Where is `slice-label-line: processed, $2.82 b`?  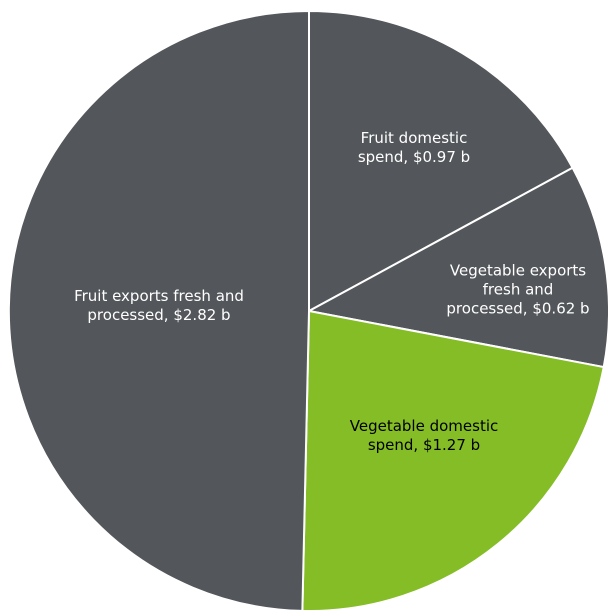
slice-label-line: processed, $2.82 b is located at coordinates (158, 315).